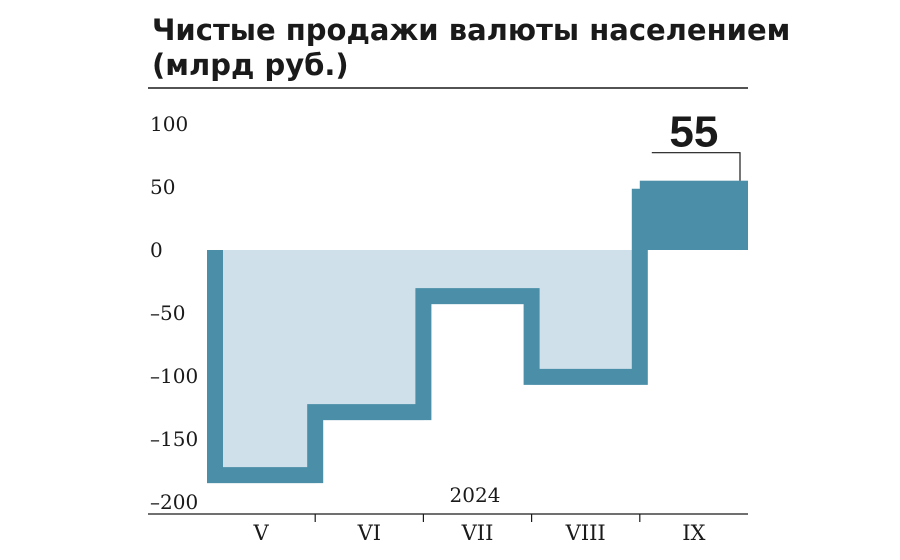 The height and width of the screenshot is (560, 900). I want to click on year-label: 2024, so click(475, 495).